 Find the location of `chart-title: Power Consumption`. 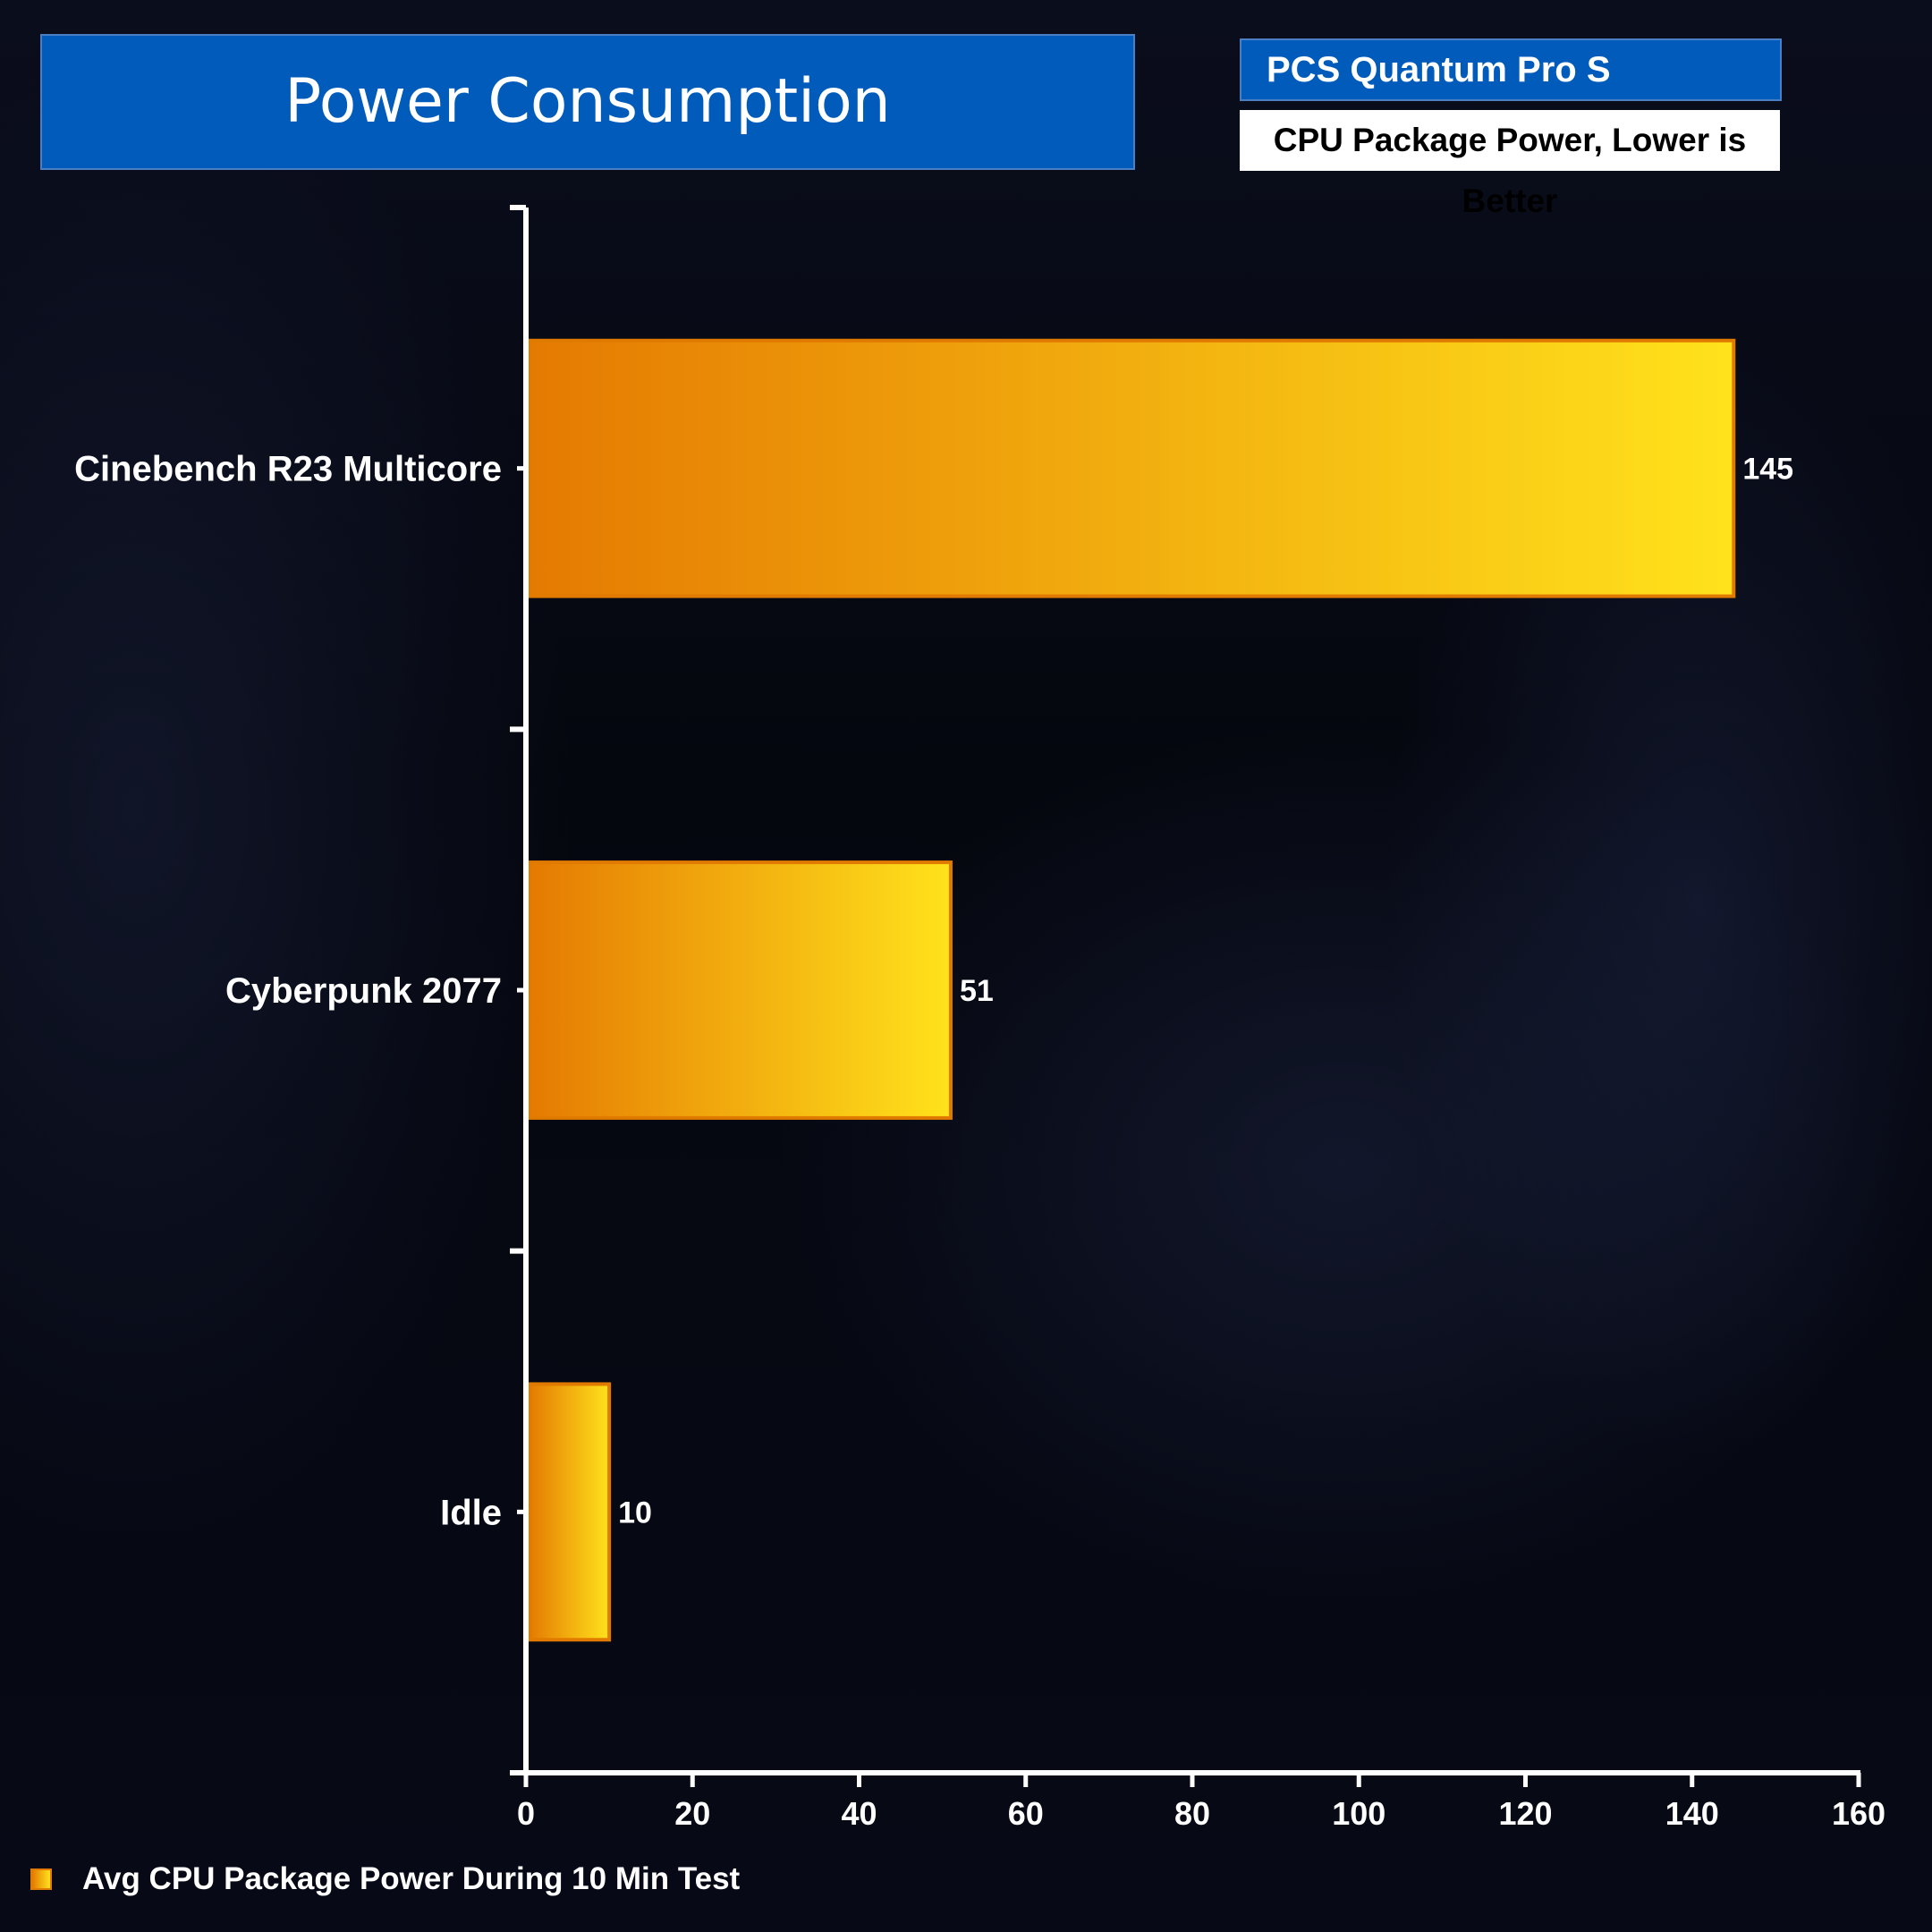

chart-title: Power Consumption is located at coordinates (587, 102).